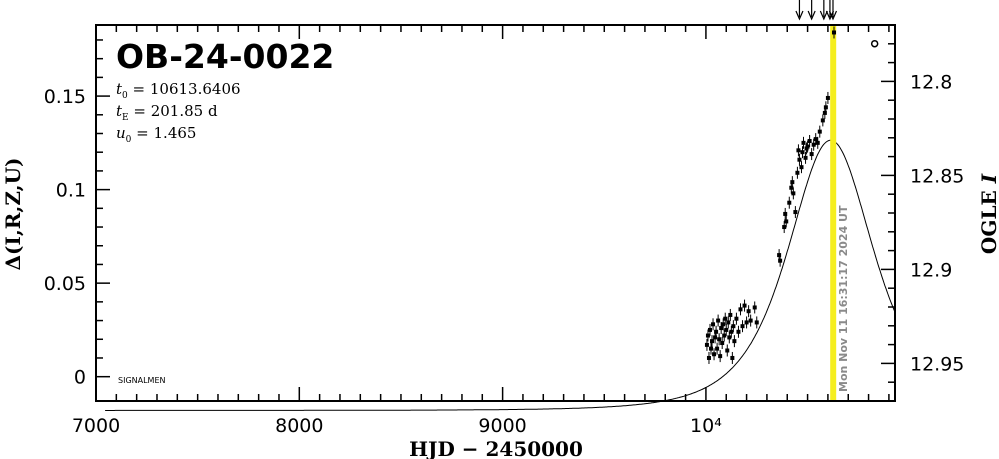  Describe the element at coordinates (167, 112) in the screenshot. I see `param-tE: tE = 201.85 d` at that location.